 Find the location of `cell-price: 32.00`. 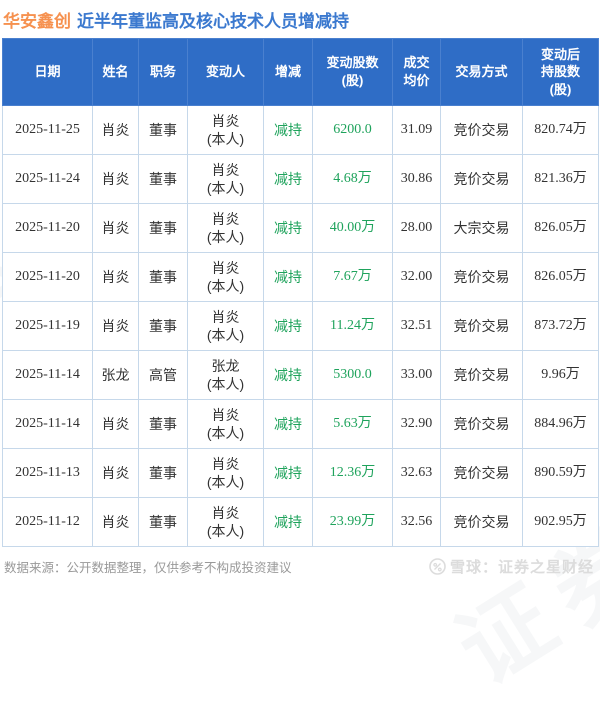

cell-price: 32.00 is located at coordinates (416, 277).